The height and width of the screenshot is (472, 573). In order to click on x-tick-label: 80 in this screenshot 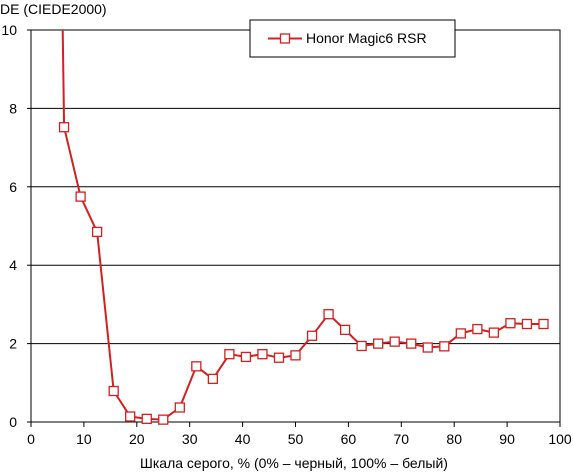, I will do `click(454, 439)`.